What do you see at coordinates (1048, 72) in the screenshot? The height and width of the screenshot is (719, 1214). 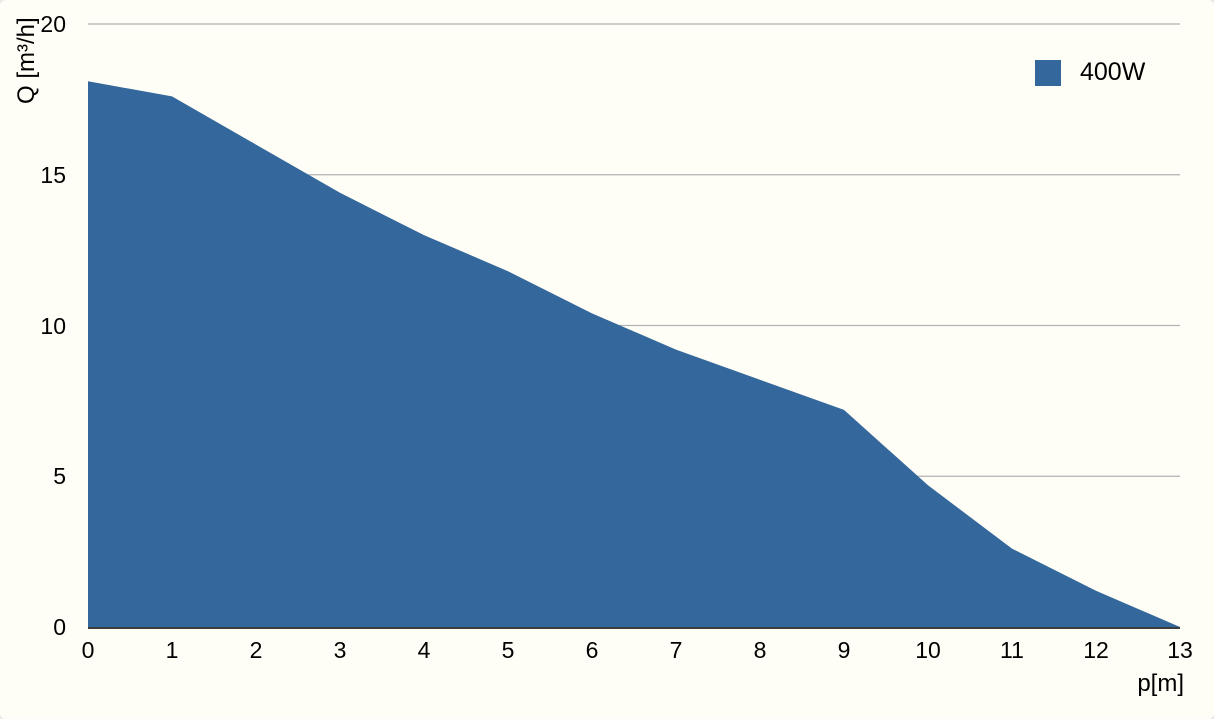 I see `legend-swatch-400w` at bounding box center [1048, 72].